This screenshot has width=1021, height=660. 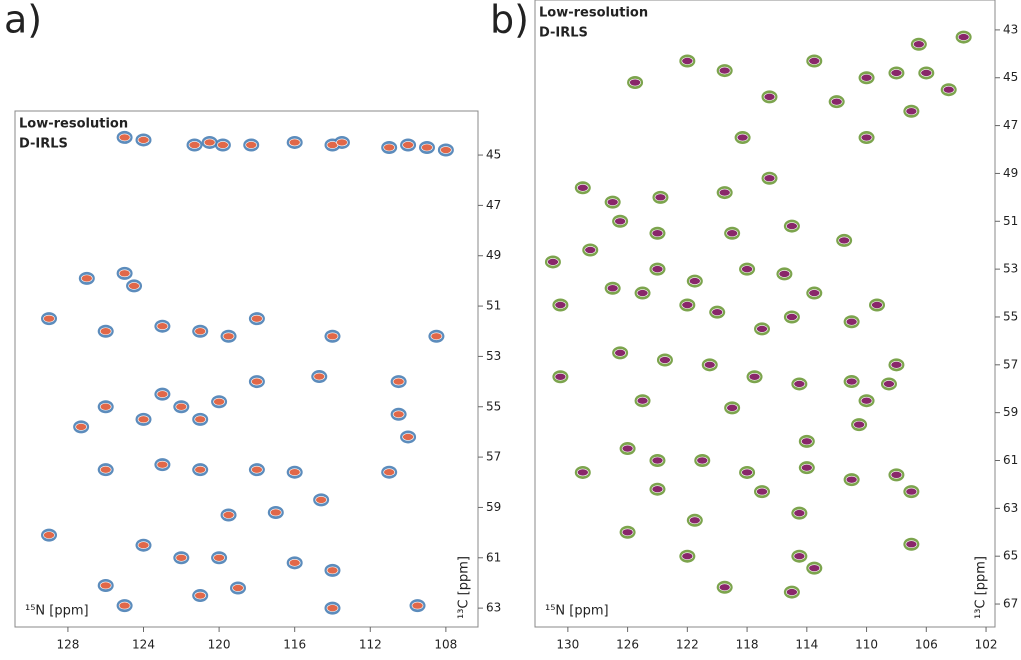 What do you see at coordinates (23, 21) in the screenshot?
I see `panel-label: a)` at bounding box center [23, 21].